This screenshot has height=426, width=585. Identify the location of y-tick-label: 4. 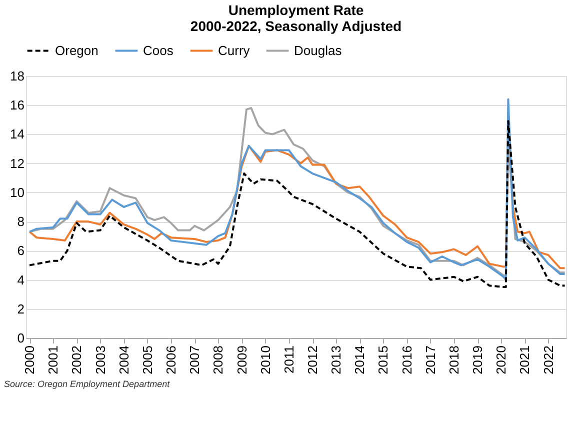
(20, 280).